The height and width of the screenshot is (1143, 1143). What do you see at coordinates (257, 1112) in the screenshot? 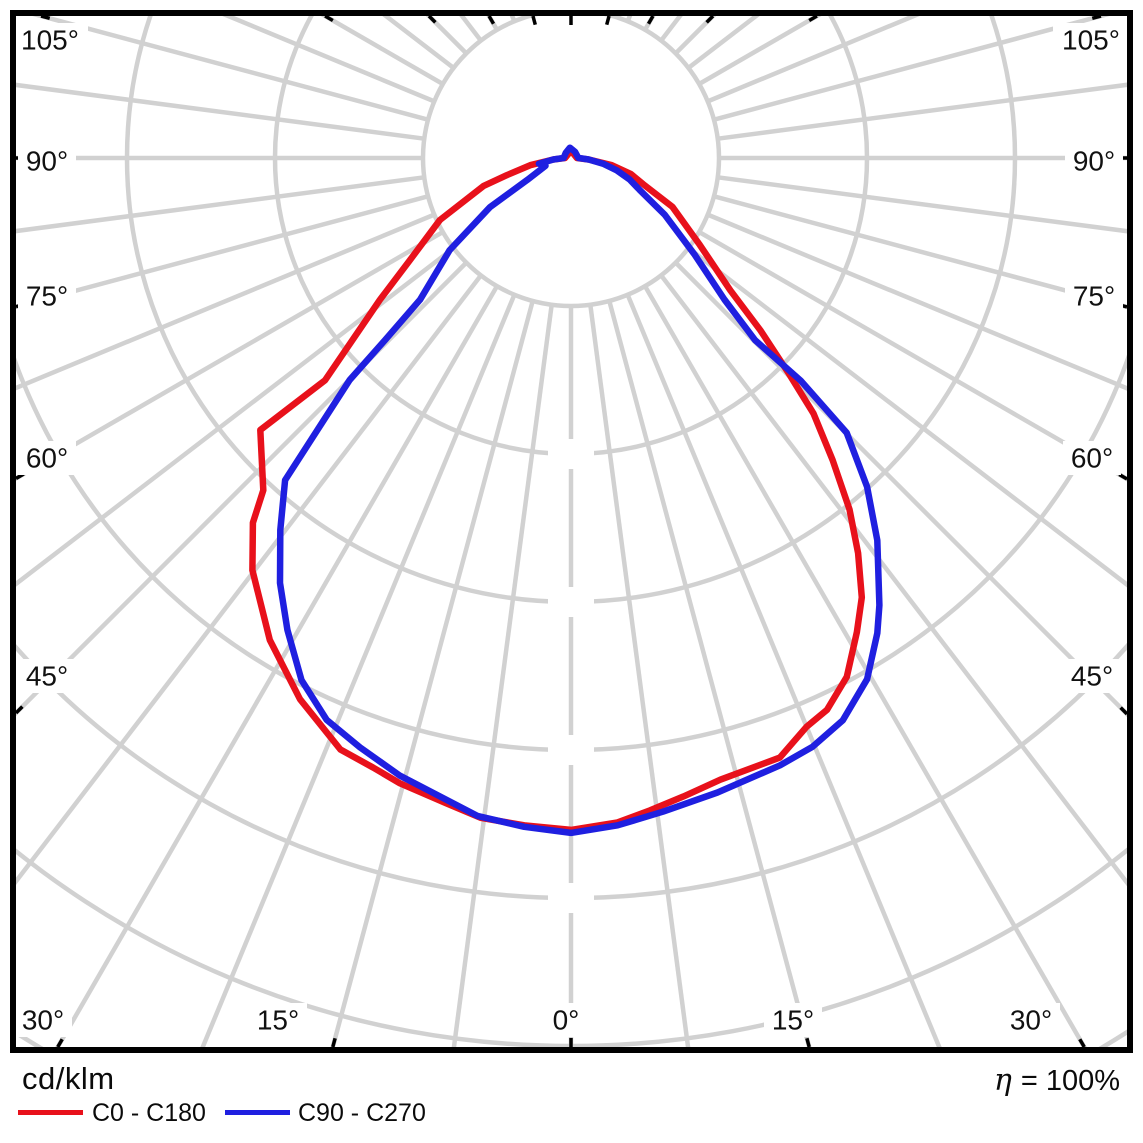
I see `series-c90-swatch-line` at bounding box center [257, 1112].